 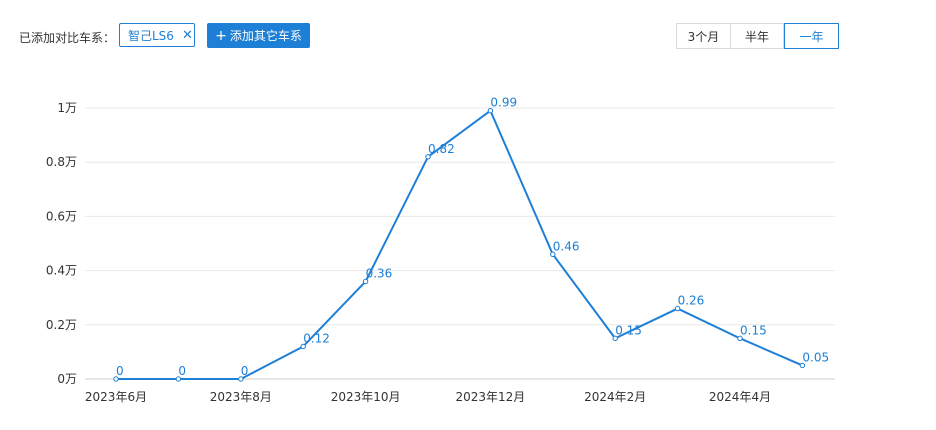 I want to click on y-tick-label: 0.8万, so click(x=61, y=162).